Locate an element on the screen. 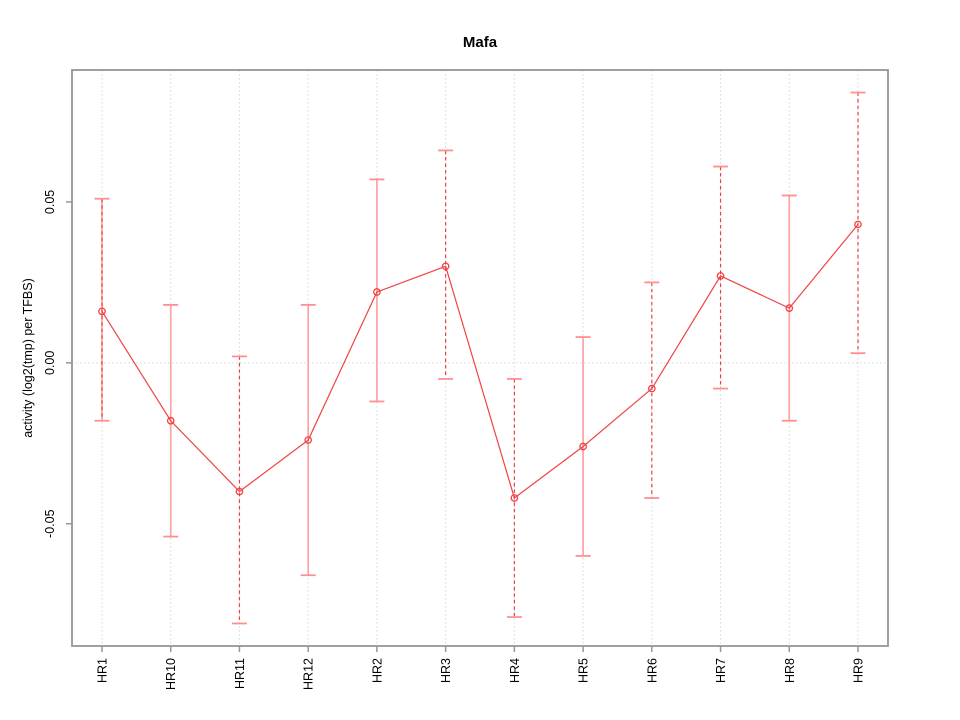 This screenshot has height=720, width=960. x-tick-label: HR3 is located at coordinates (446, 670).